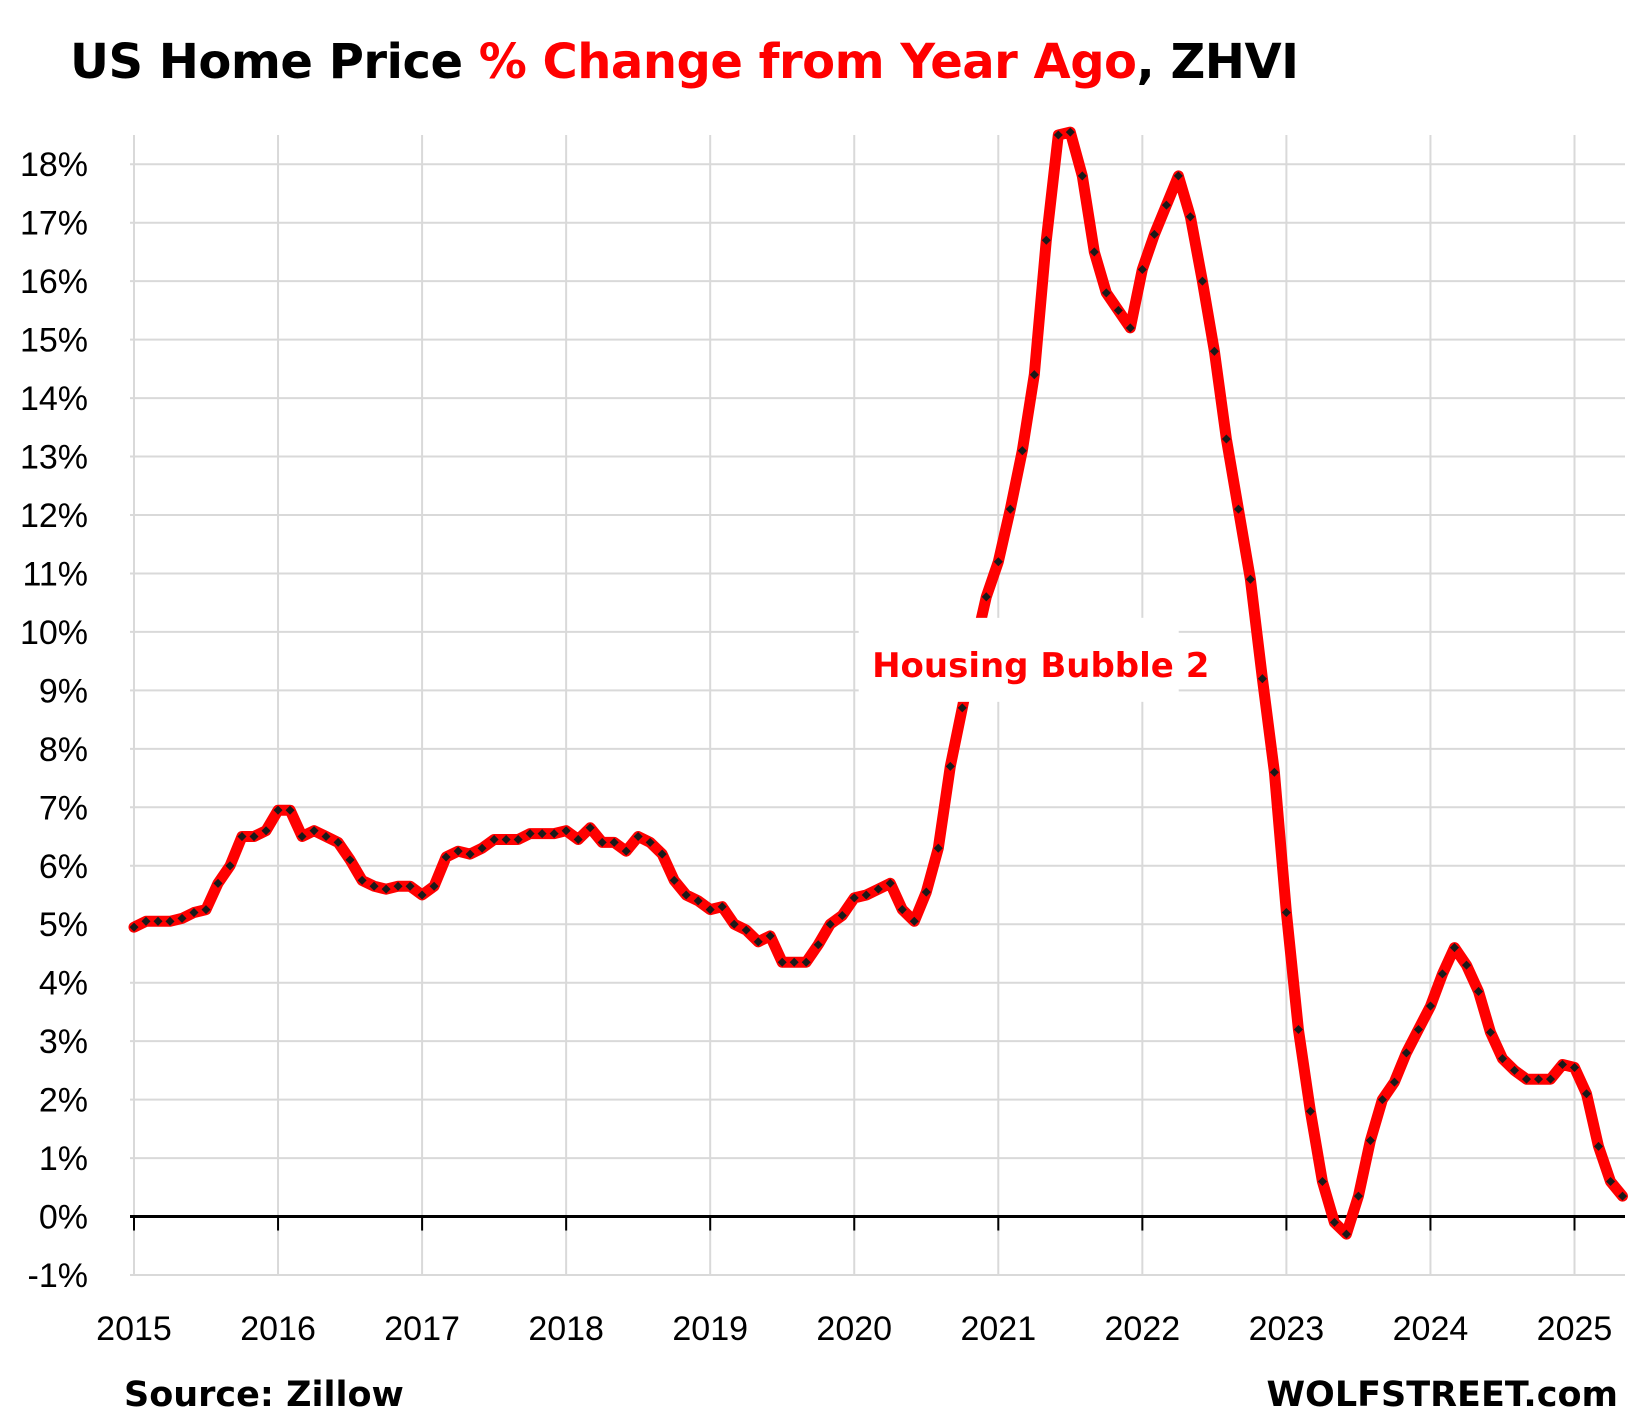 This screenshot has height=1426, width=1634. What do you see at coordinates (1431, 1329) in the screenshot?
I see `x-tick-label: 2024` at bounding box center [1431, 1329].